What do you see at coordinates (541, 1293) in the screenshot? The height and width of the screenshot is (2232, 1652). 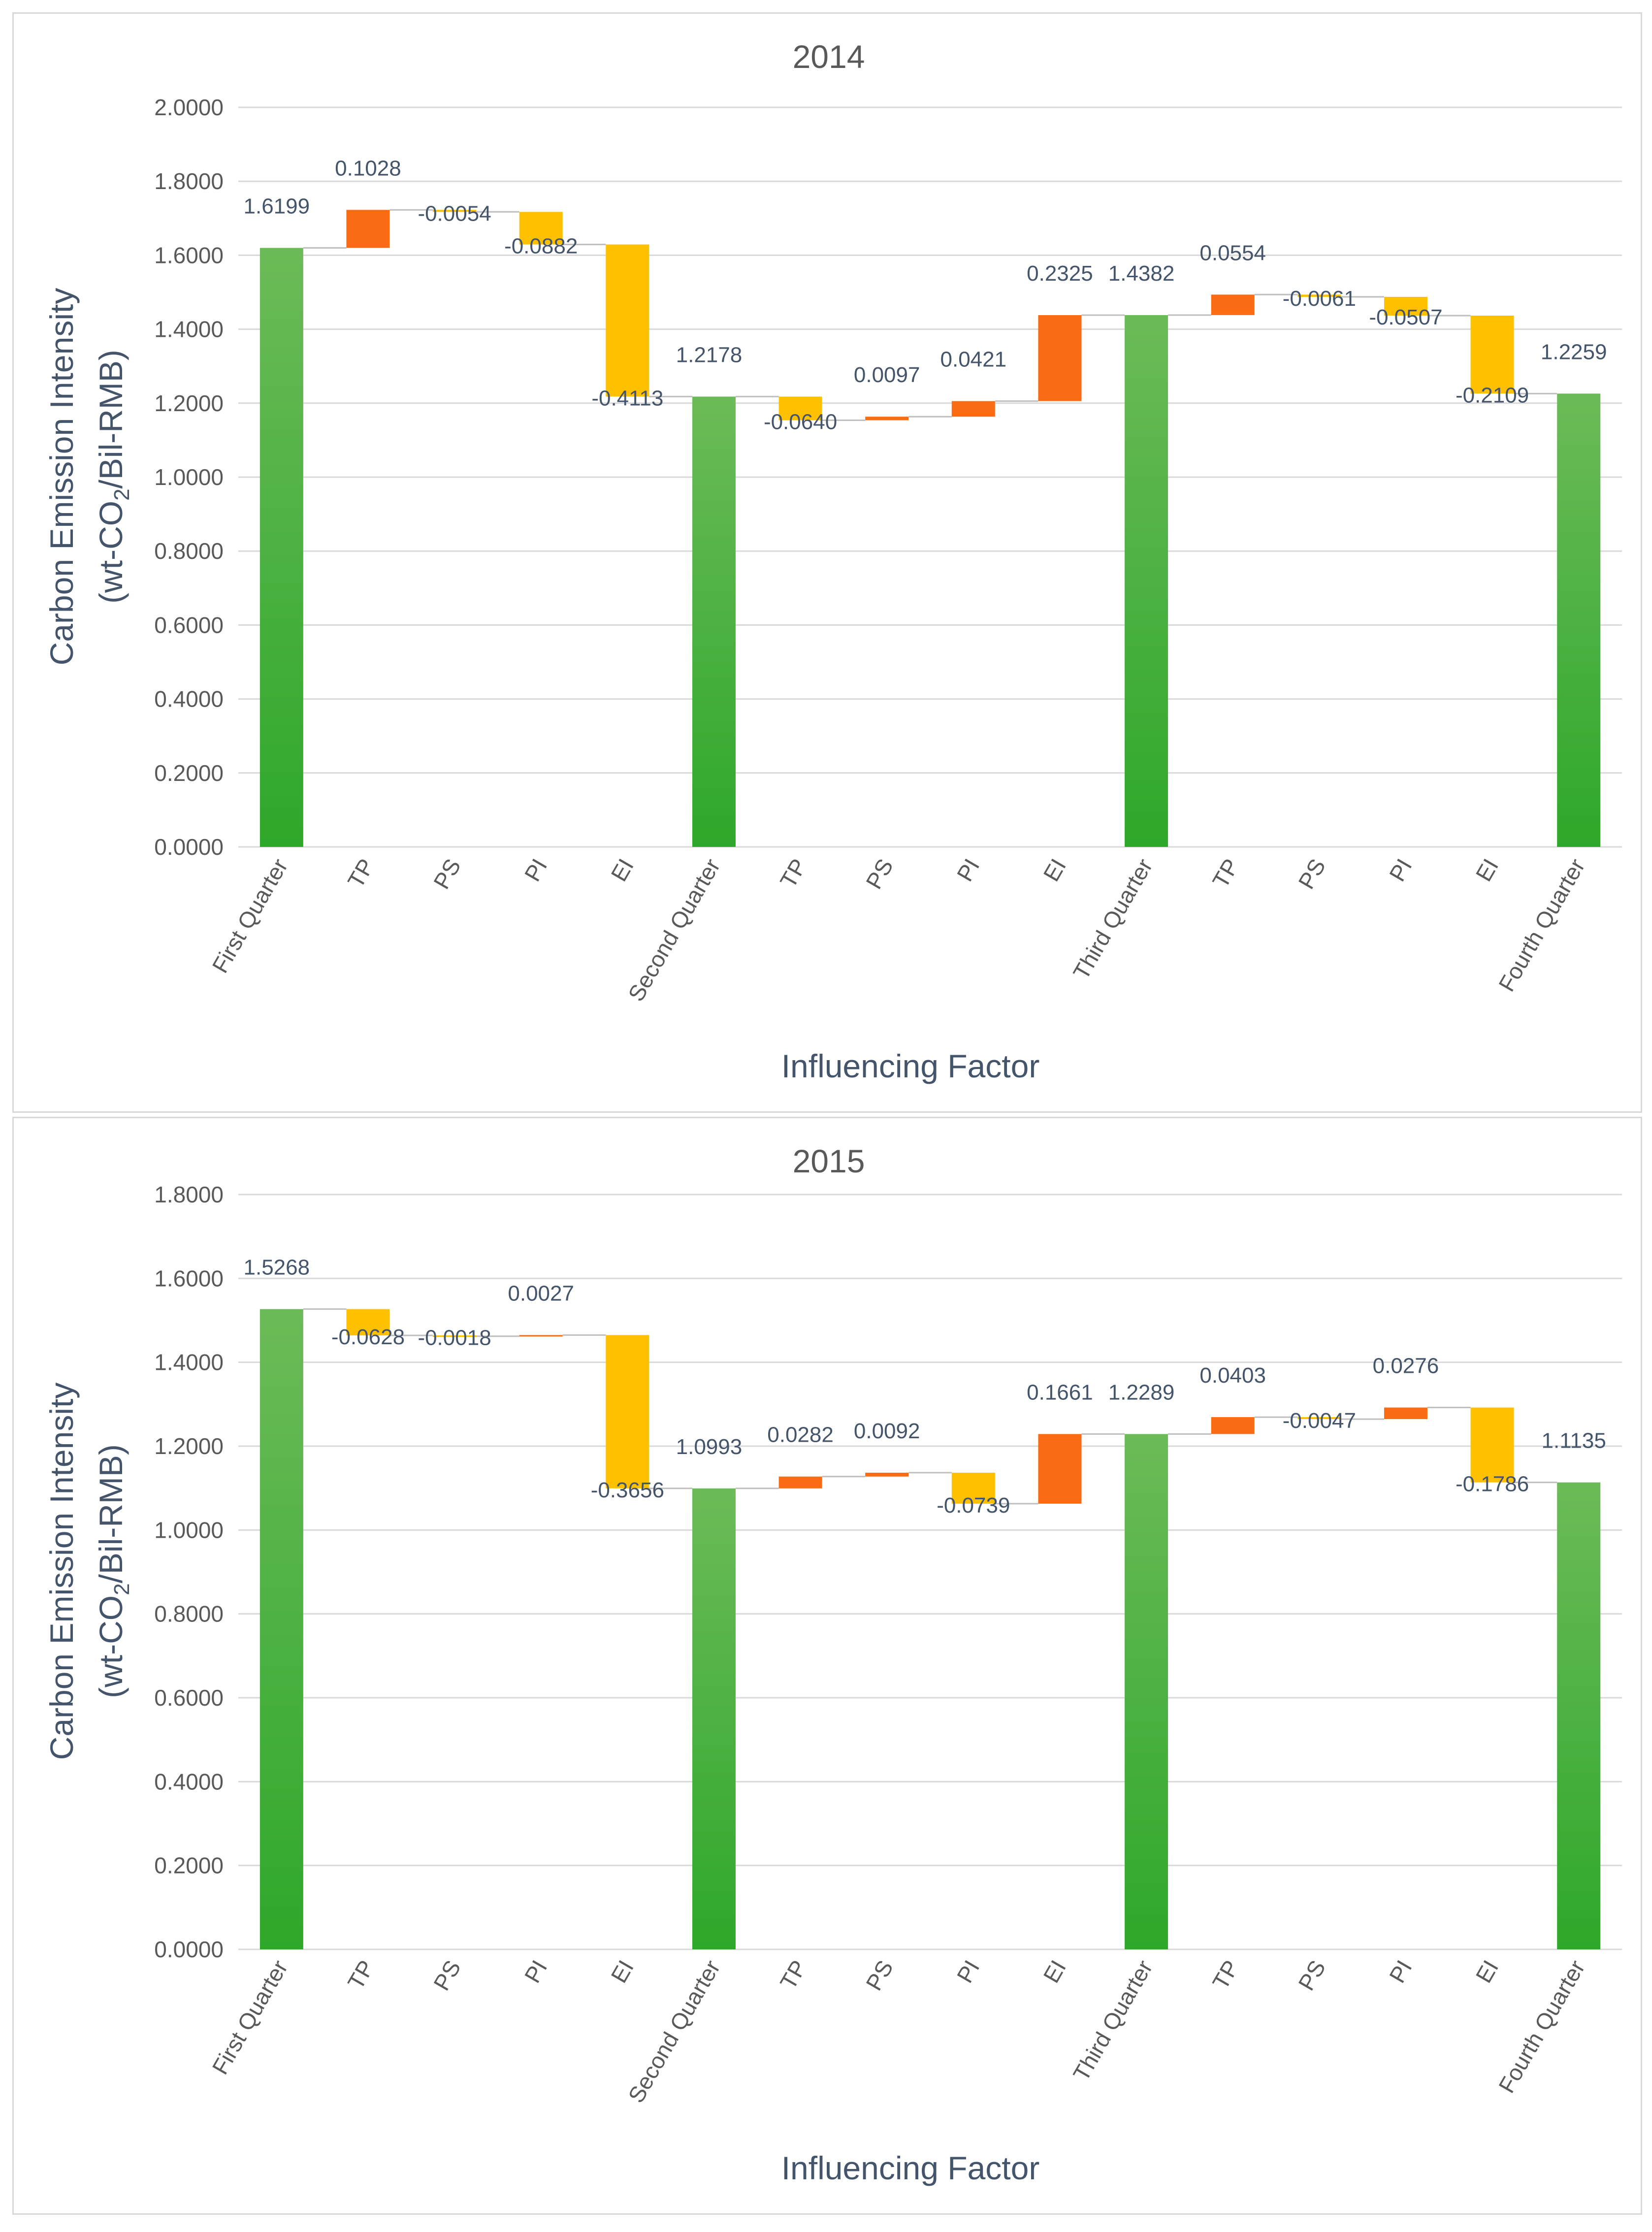 I see `data-label: 0.0027` at bounding box center [541, 1293].